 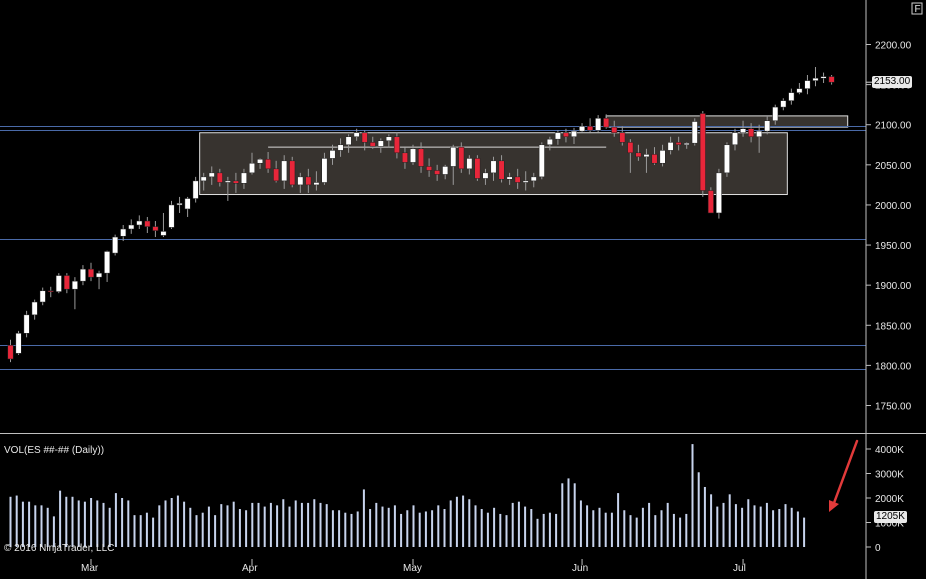 I want to click on price-tick-label: 2050.00, so click(x=893, y=166).